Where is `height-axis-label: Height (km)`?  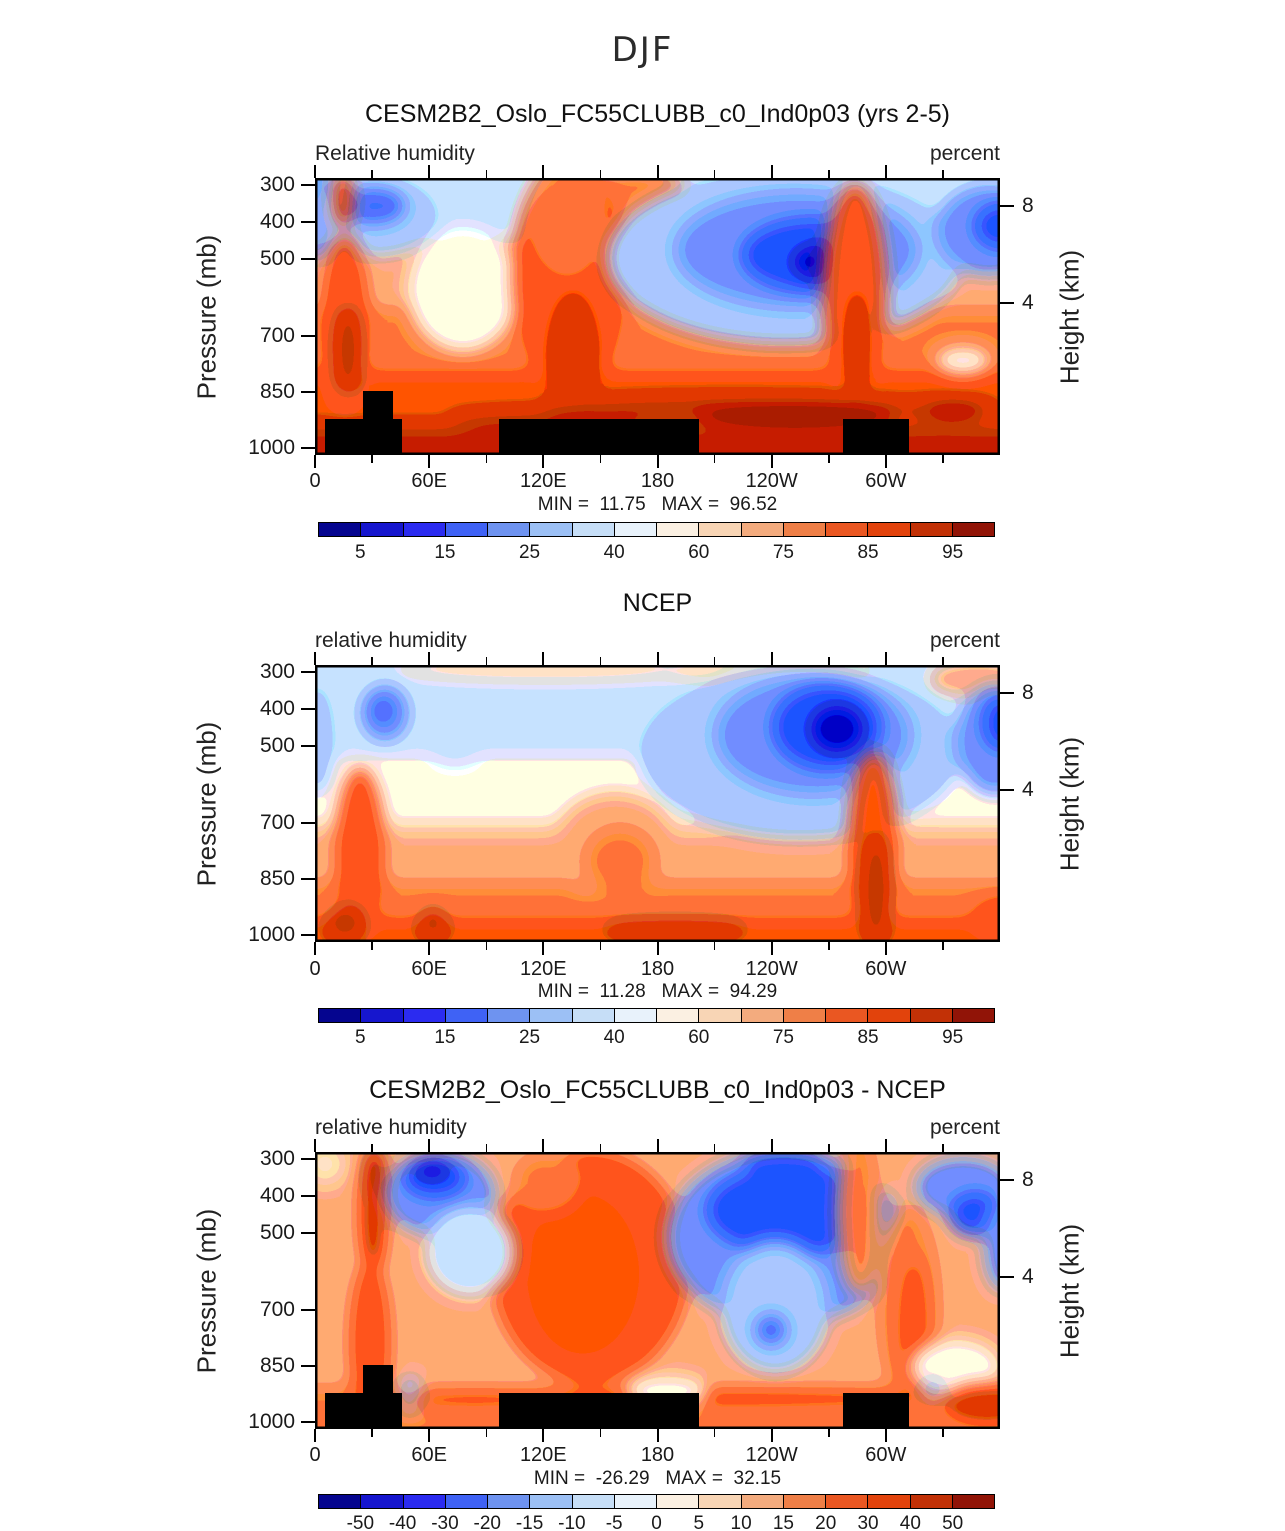
height-axis-label: Height (km) is located at coordinates (1069, 1290).